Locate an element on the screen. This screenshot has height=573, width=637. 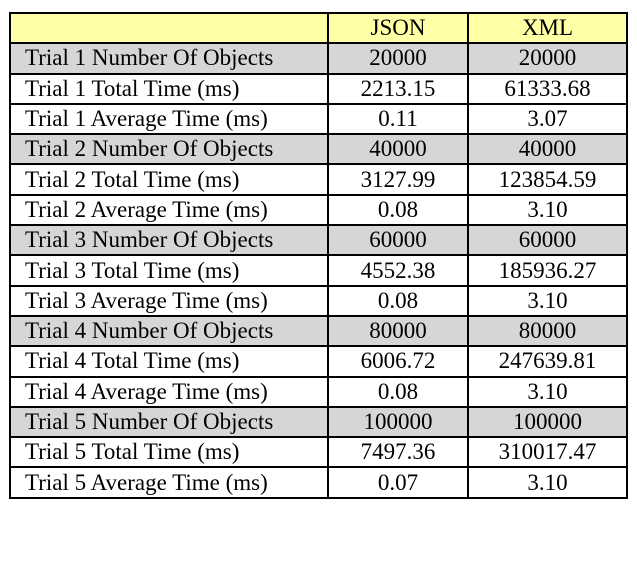
row-label-cell: Trial 5 Total Time (ms) is located at coordinates (169, 452).